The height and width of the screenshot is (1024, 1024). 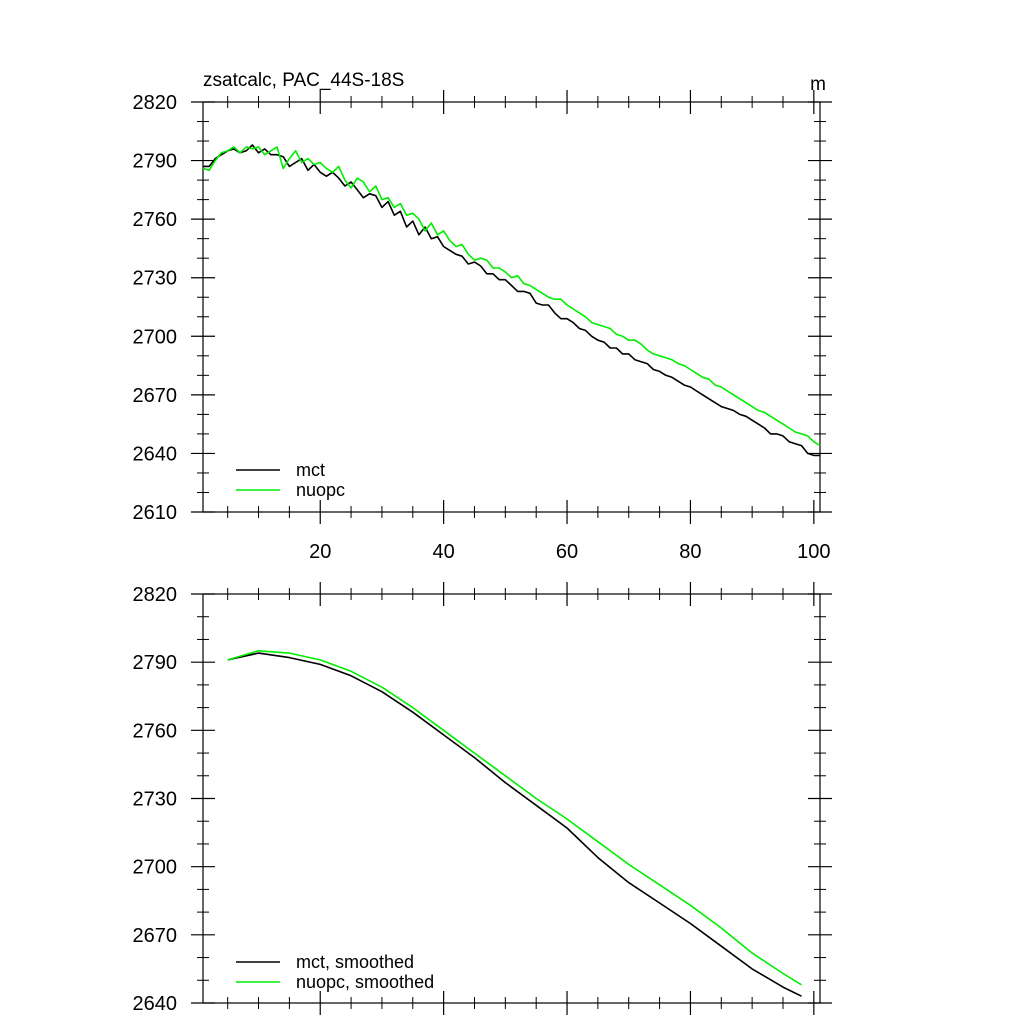 I want to click on chart-1-ytick-label: 2700, so click(x=155, y=868).